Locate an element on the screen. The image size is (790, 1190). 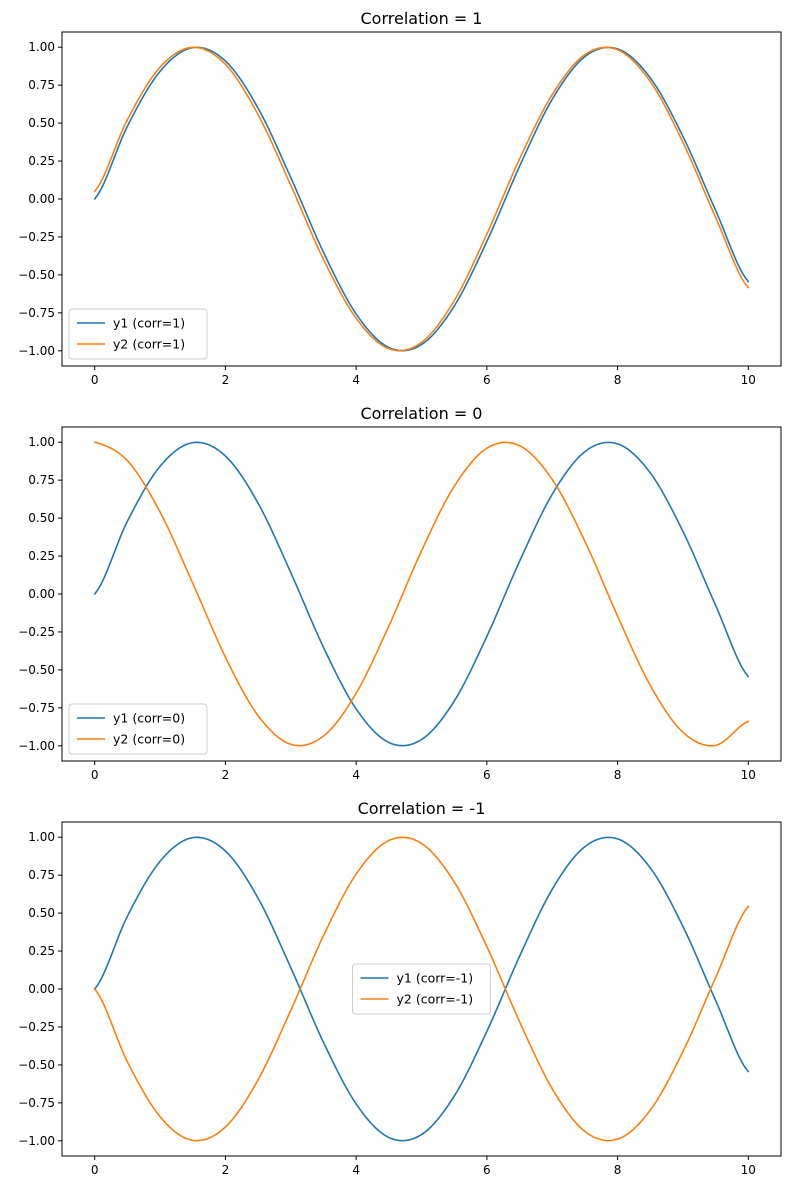
chart-title: Correlation = -1 is located at coordinates (422, 808).